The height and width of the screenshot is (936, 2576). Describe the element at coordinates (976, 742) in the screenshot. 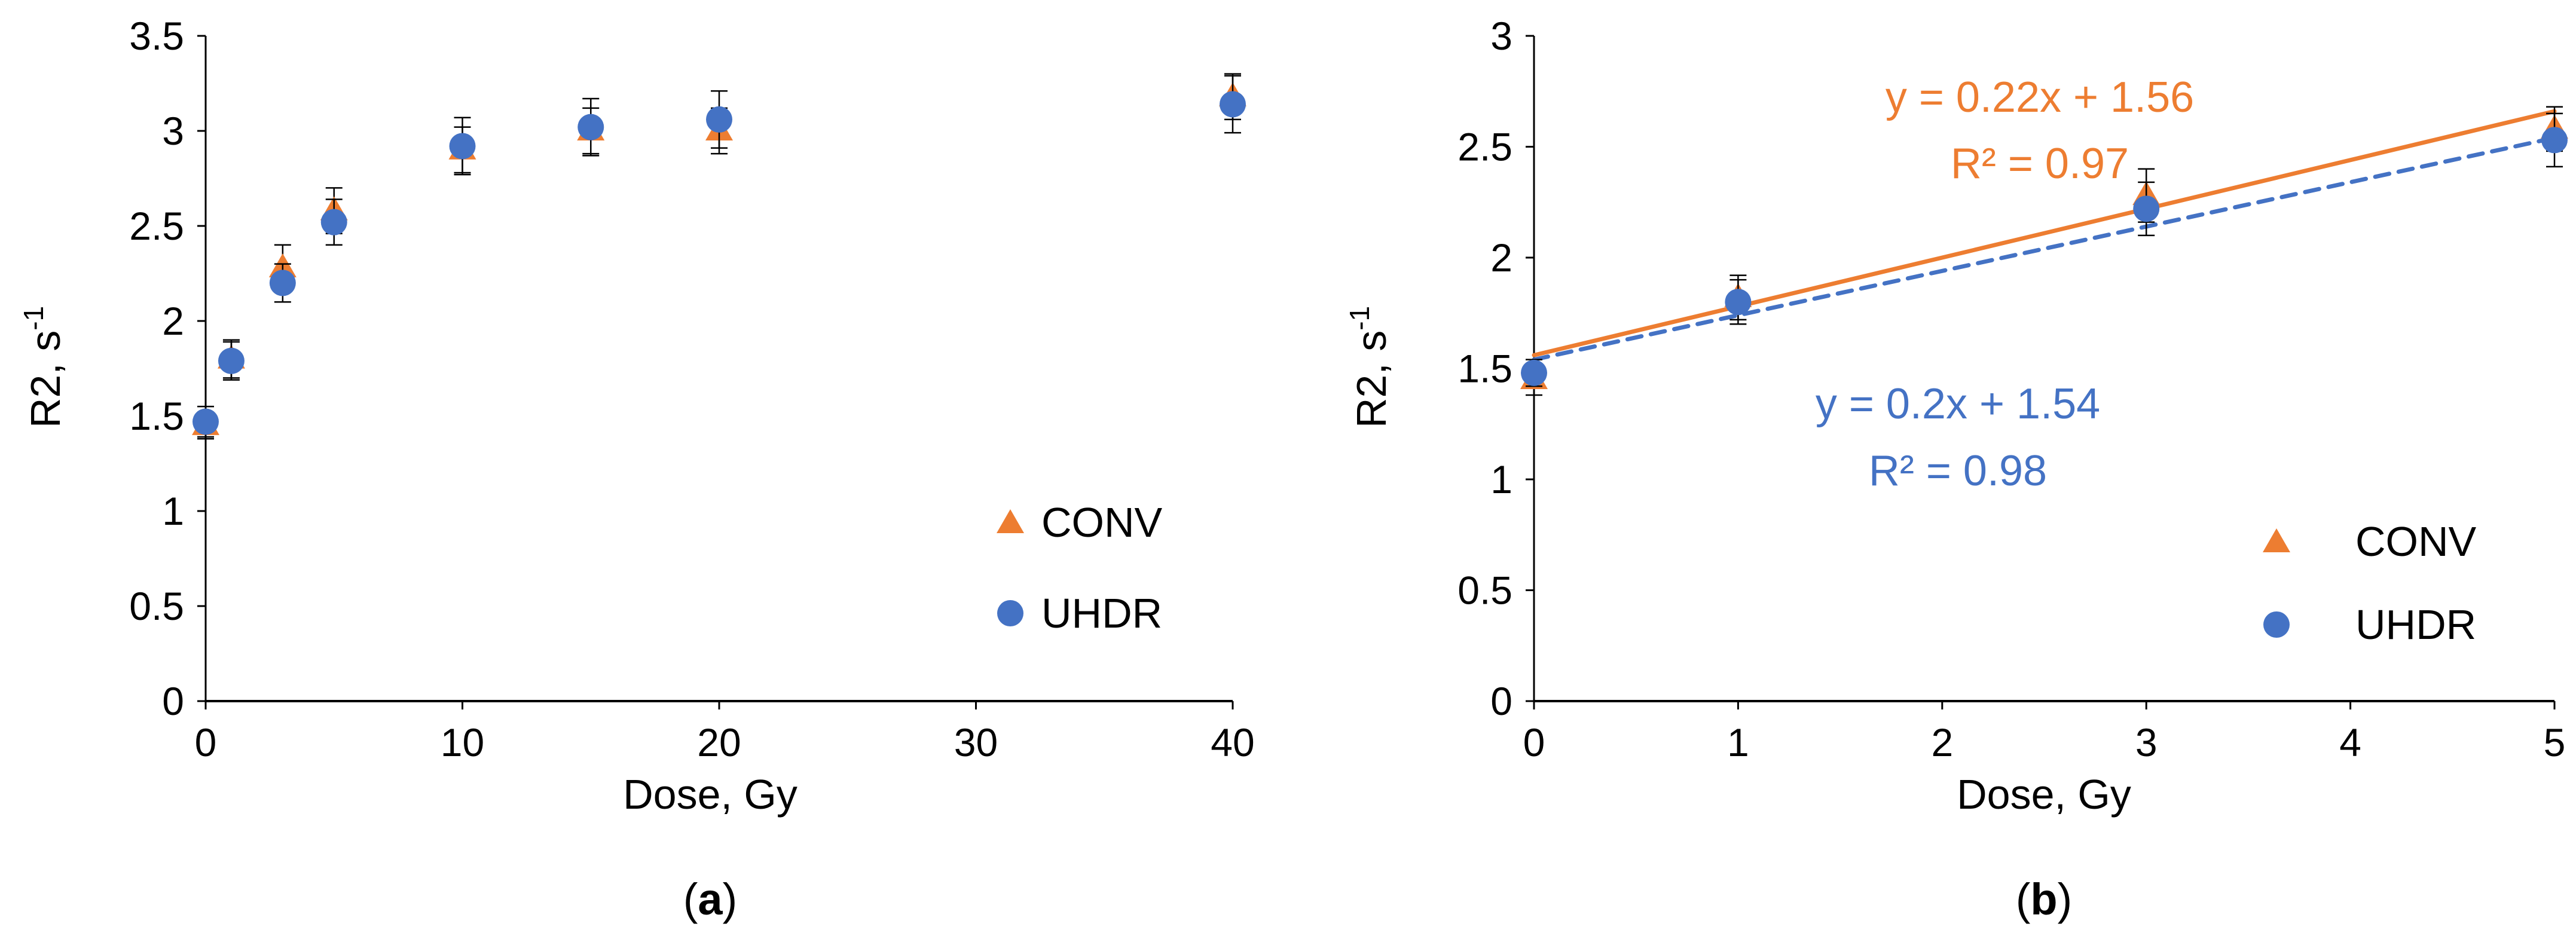

I see `chart-a-x-tick-label-3: 30` at that location.